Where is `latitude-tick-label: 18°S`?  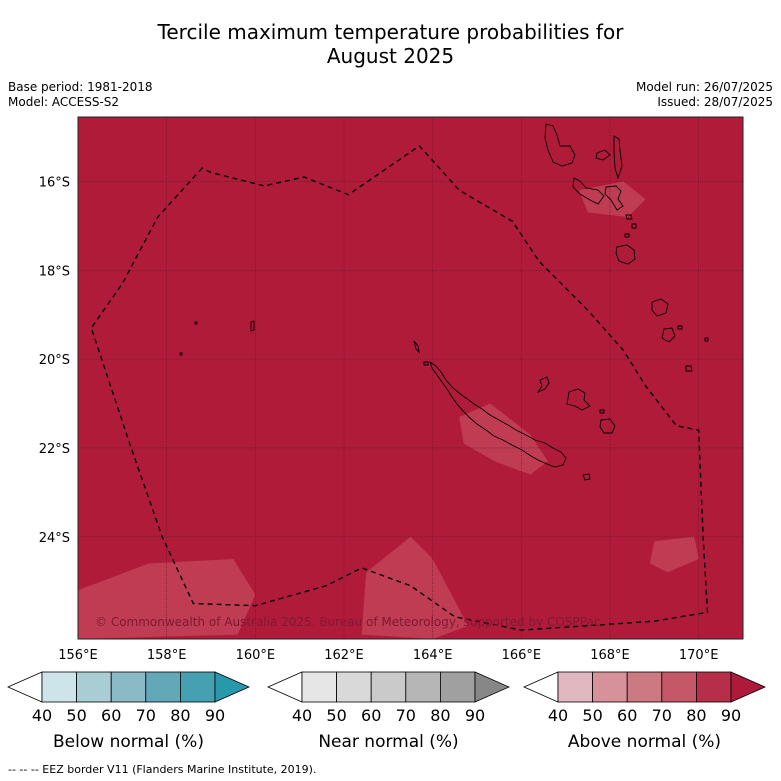
latitude-tick-label: 18°S is located at coordinates (54, 271).